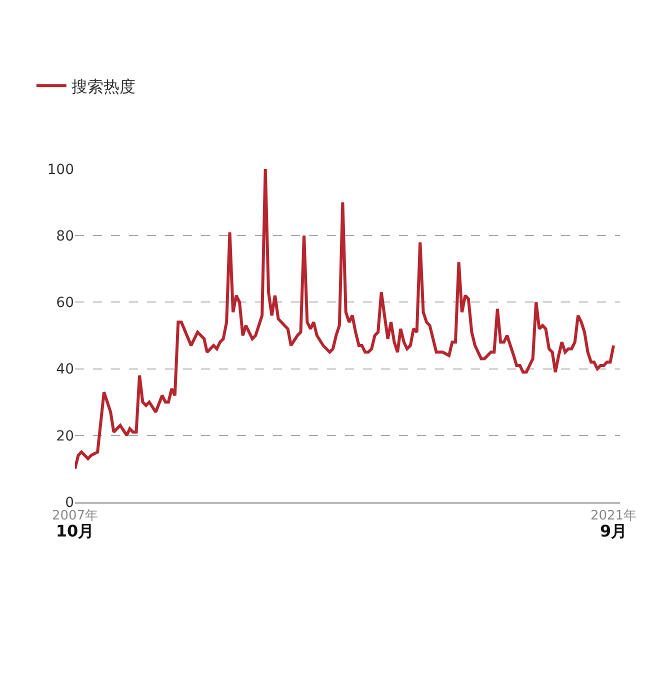  Describe the element at coordinates (65, 236) in the screenshot. I see `y-tick-label: 80` at that location.